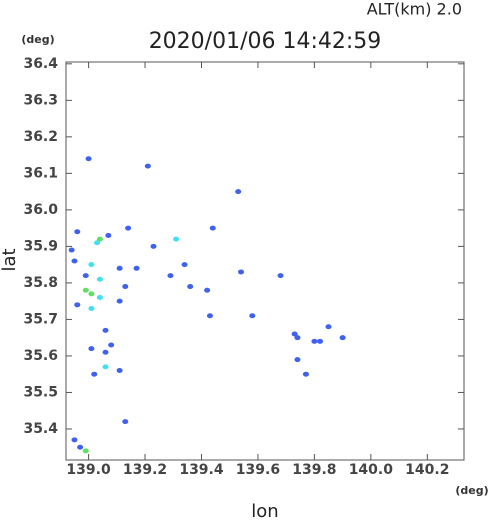 This screenshot has width=490, height=521. I want to click on y-tick-label: 35.4, so click(40, 429).